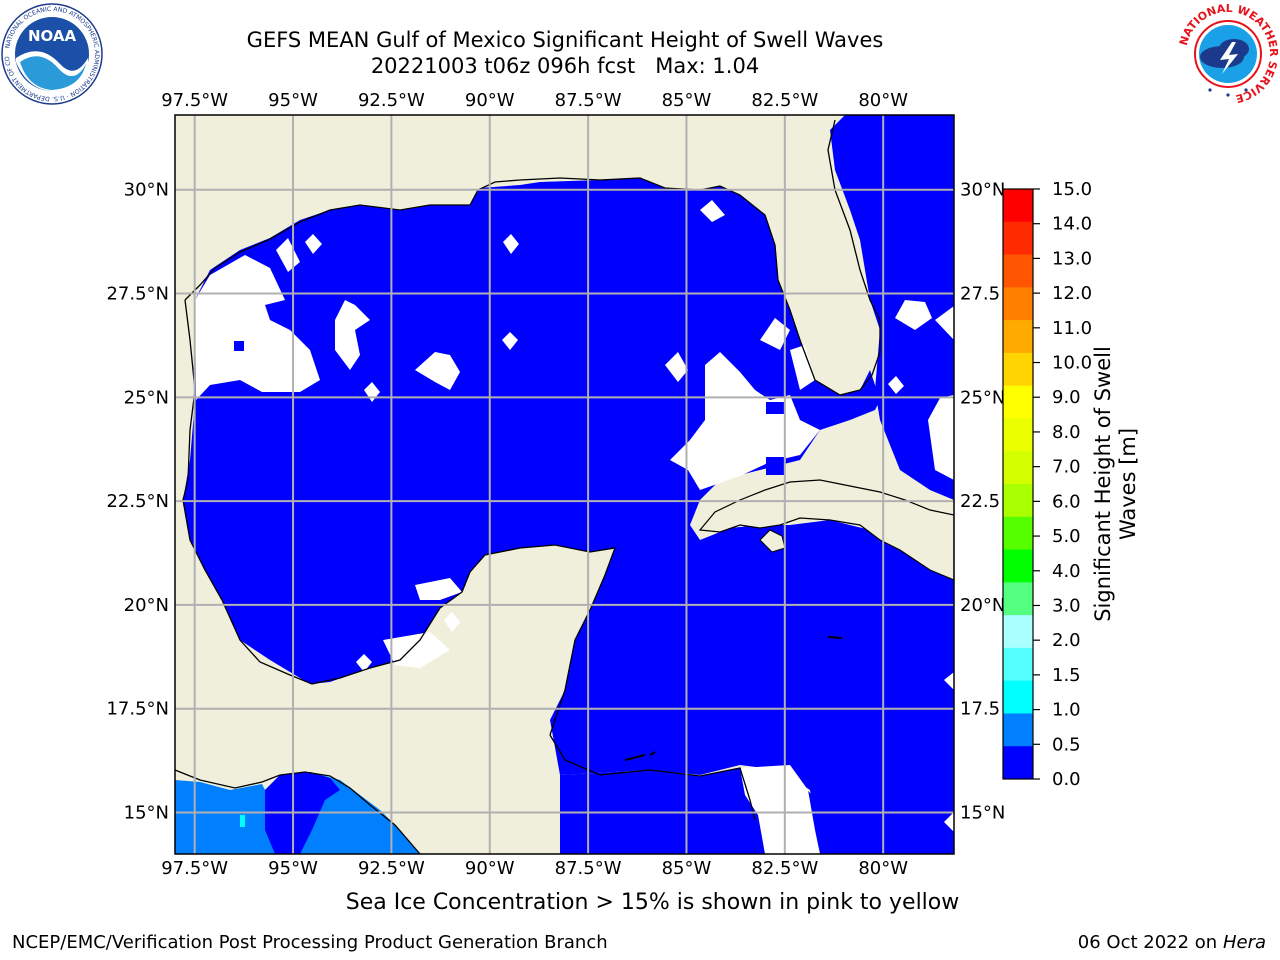 The image size is (1280, 960). Describe the element at coordinates (1066, 640) in the screenshot. I see `colorbar-tick-label: 2.0` at that location.